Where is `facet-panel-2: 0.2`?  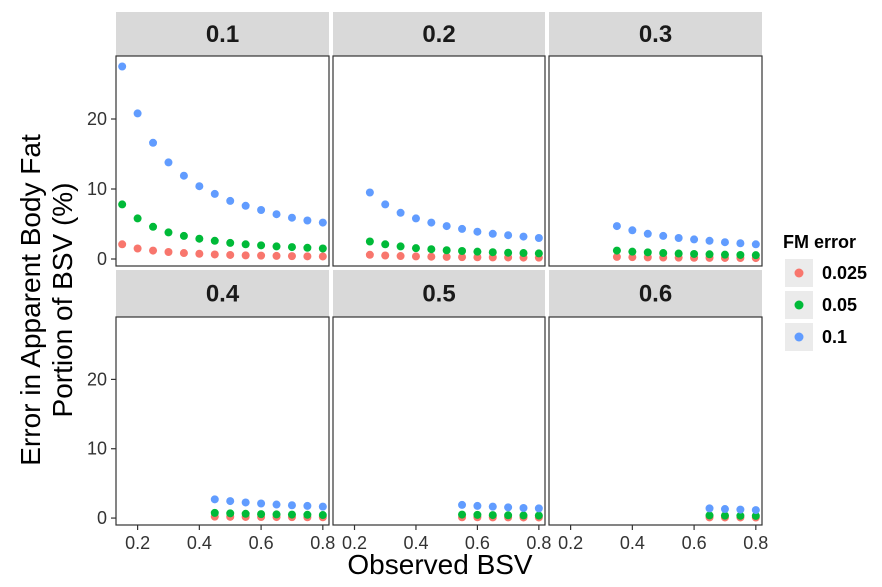 facet-panel-2: 0.2 is located at coordinates (439, 139).